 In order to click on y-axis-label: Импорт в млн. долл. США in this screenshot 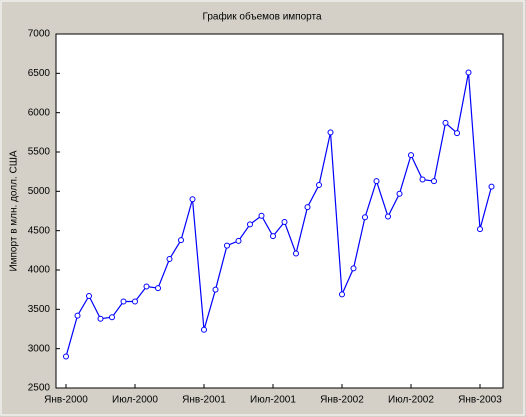, I will do `click(14, 210)`.